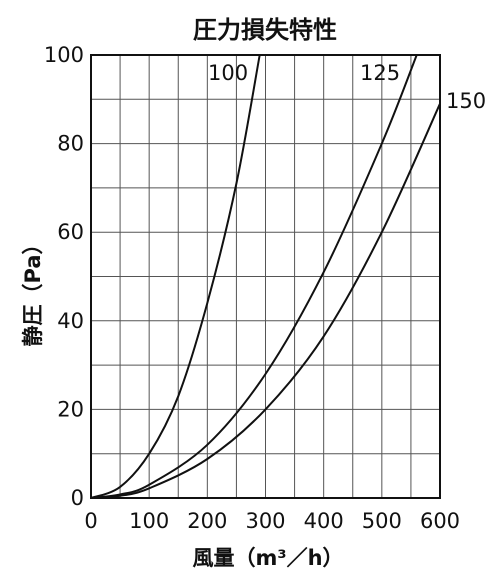  Describe the element at coordinates (440, 521) in the screenshot. I see `x-tick-label: 600` at that location.